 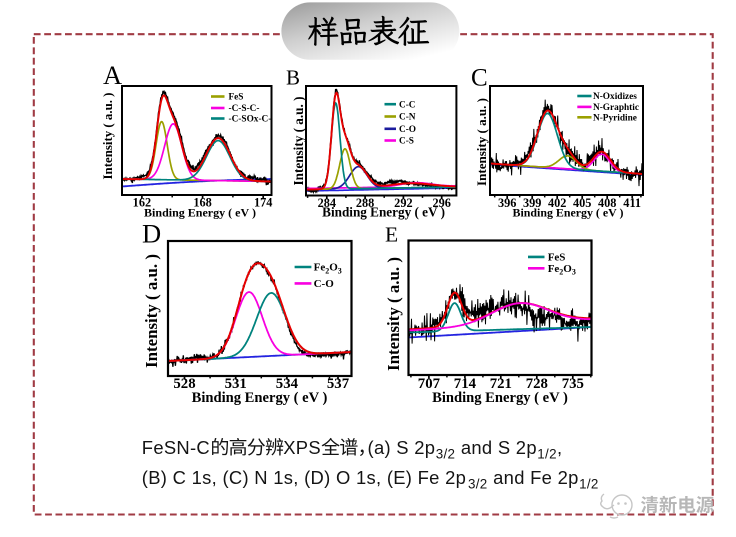 What do you see at coordinates (429, 384) in the screenshot?
I see `svg-text: 707` at bounding box center [429, 384].